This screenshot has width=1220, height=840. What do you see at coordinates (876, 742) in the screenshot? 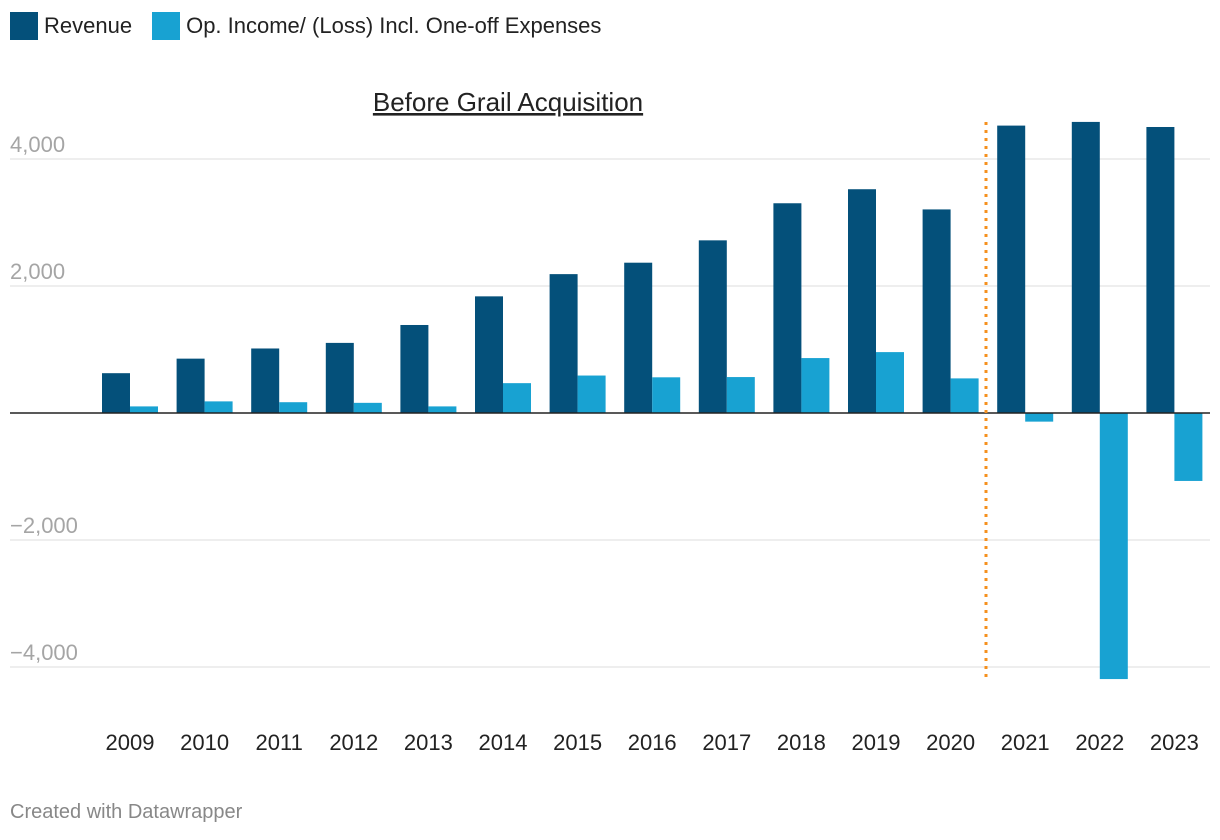
I see `x-tick-label: 2019` at bounding box center [876, 742].